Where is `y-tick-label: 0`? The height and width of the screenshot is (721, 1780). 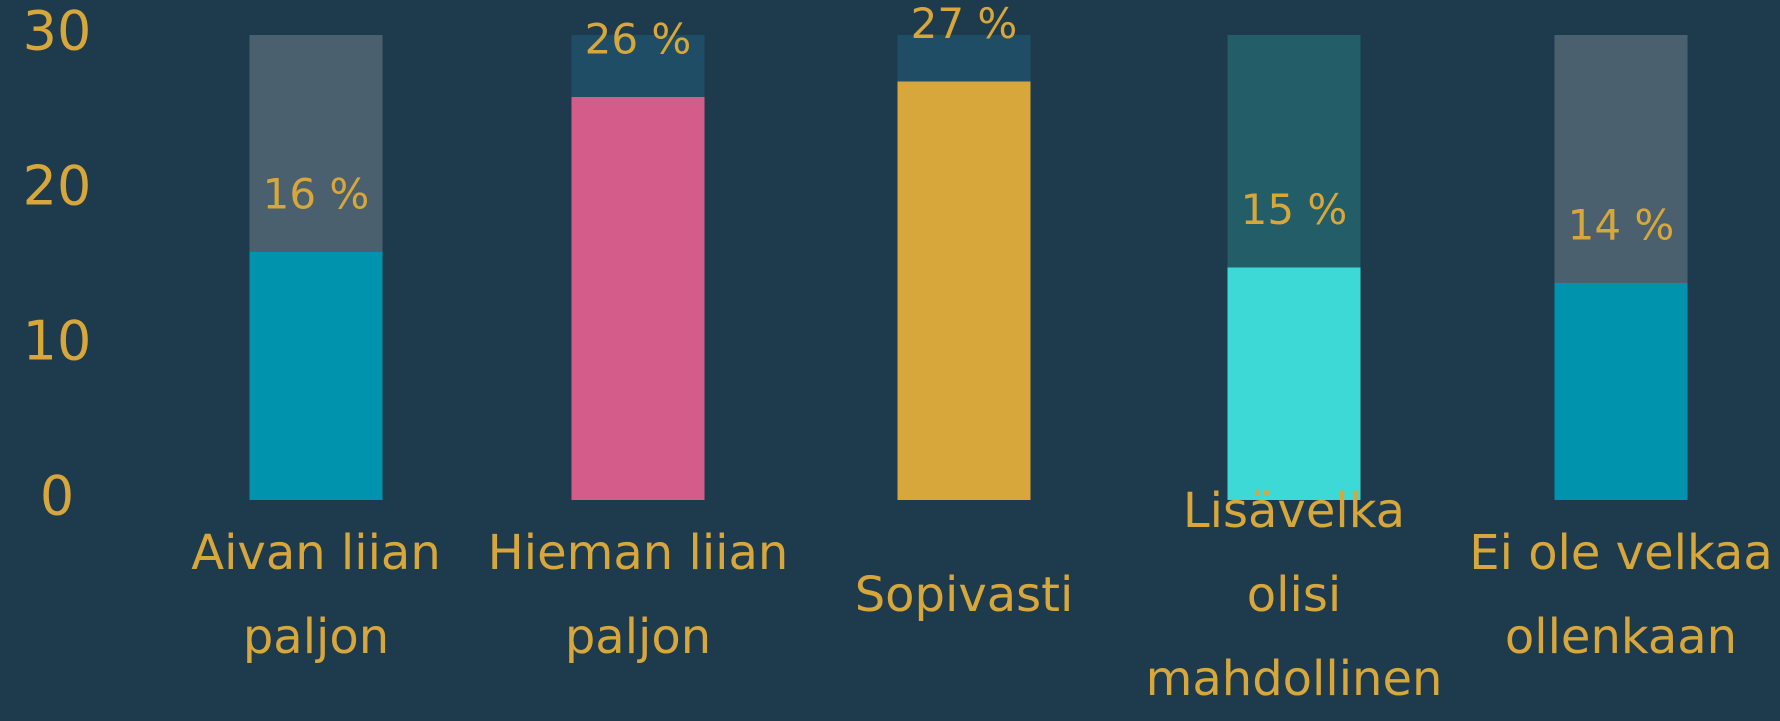 y-tick-label: 0 is located at coordinates (57, 496).